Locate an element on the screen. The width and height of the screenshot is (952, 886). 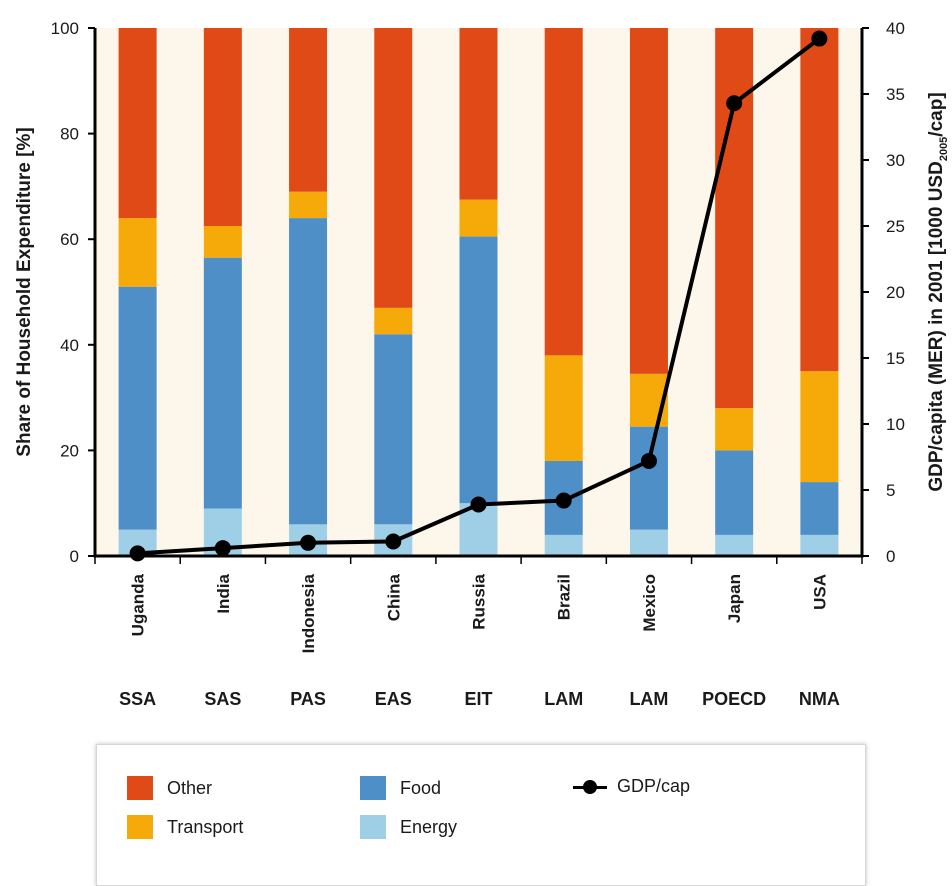
gdp-point-india is located at coordinates (222, 548).